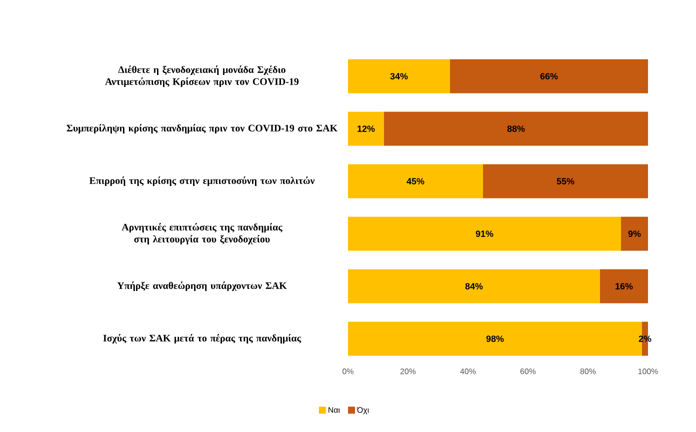 This screenshot has height=432, width=696. I want to click on data-label: 66%, so click(549, 76).